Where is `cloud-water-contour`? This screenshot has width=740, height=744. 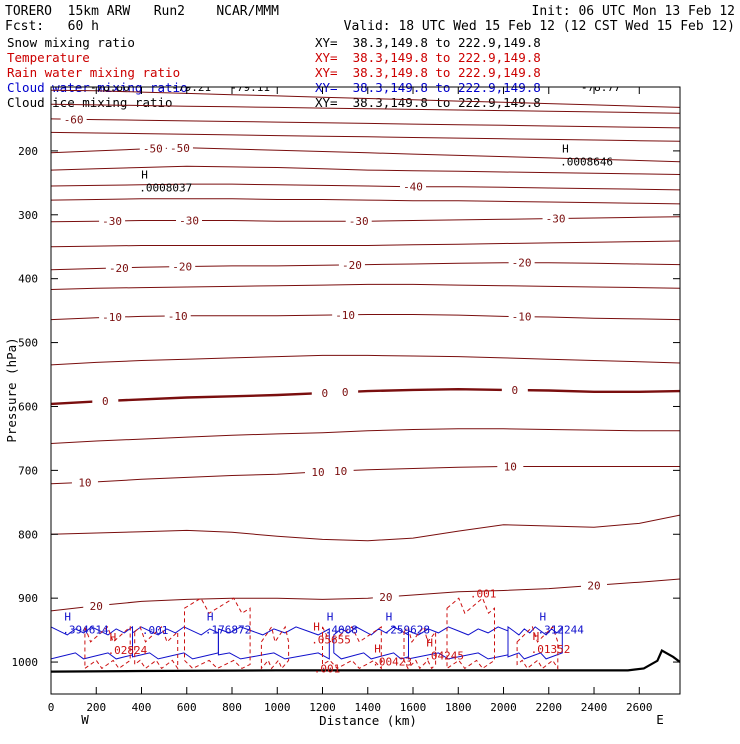
cloud-water-contour is located at coordinates (273, 643).